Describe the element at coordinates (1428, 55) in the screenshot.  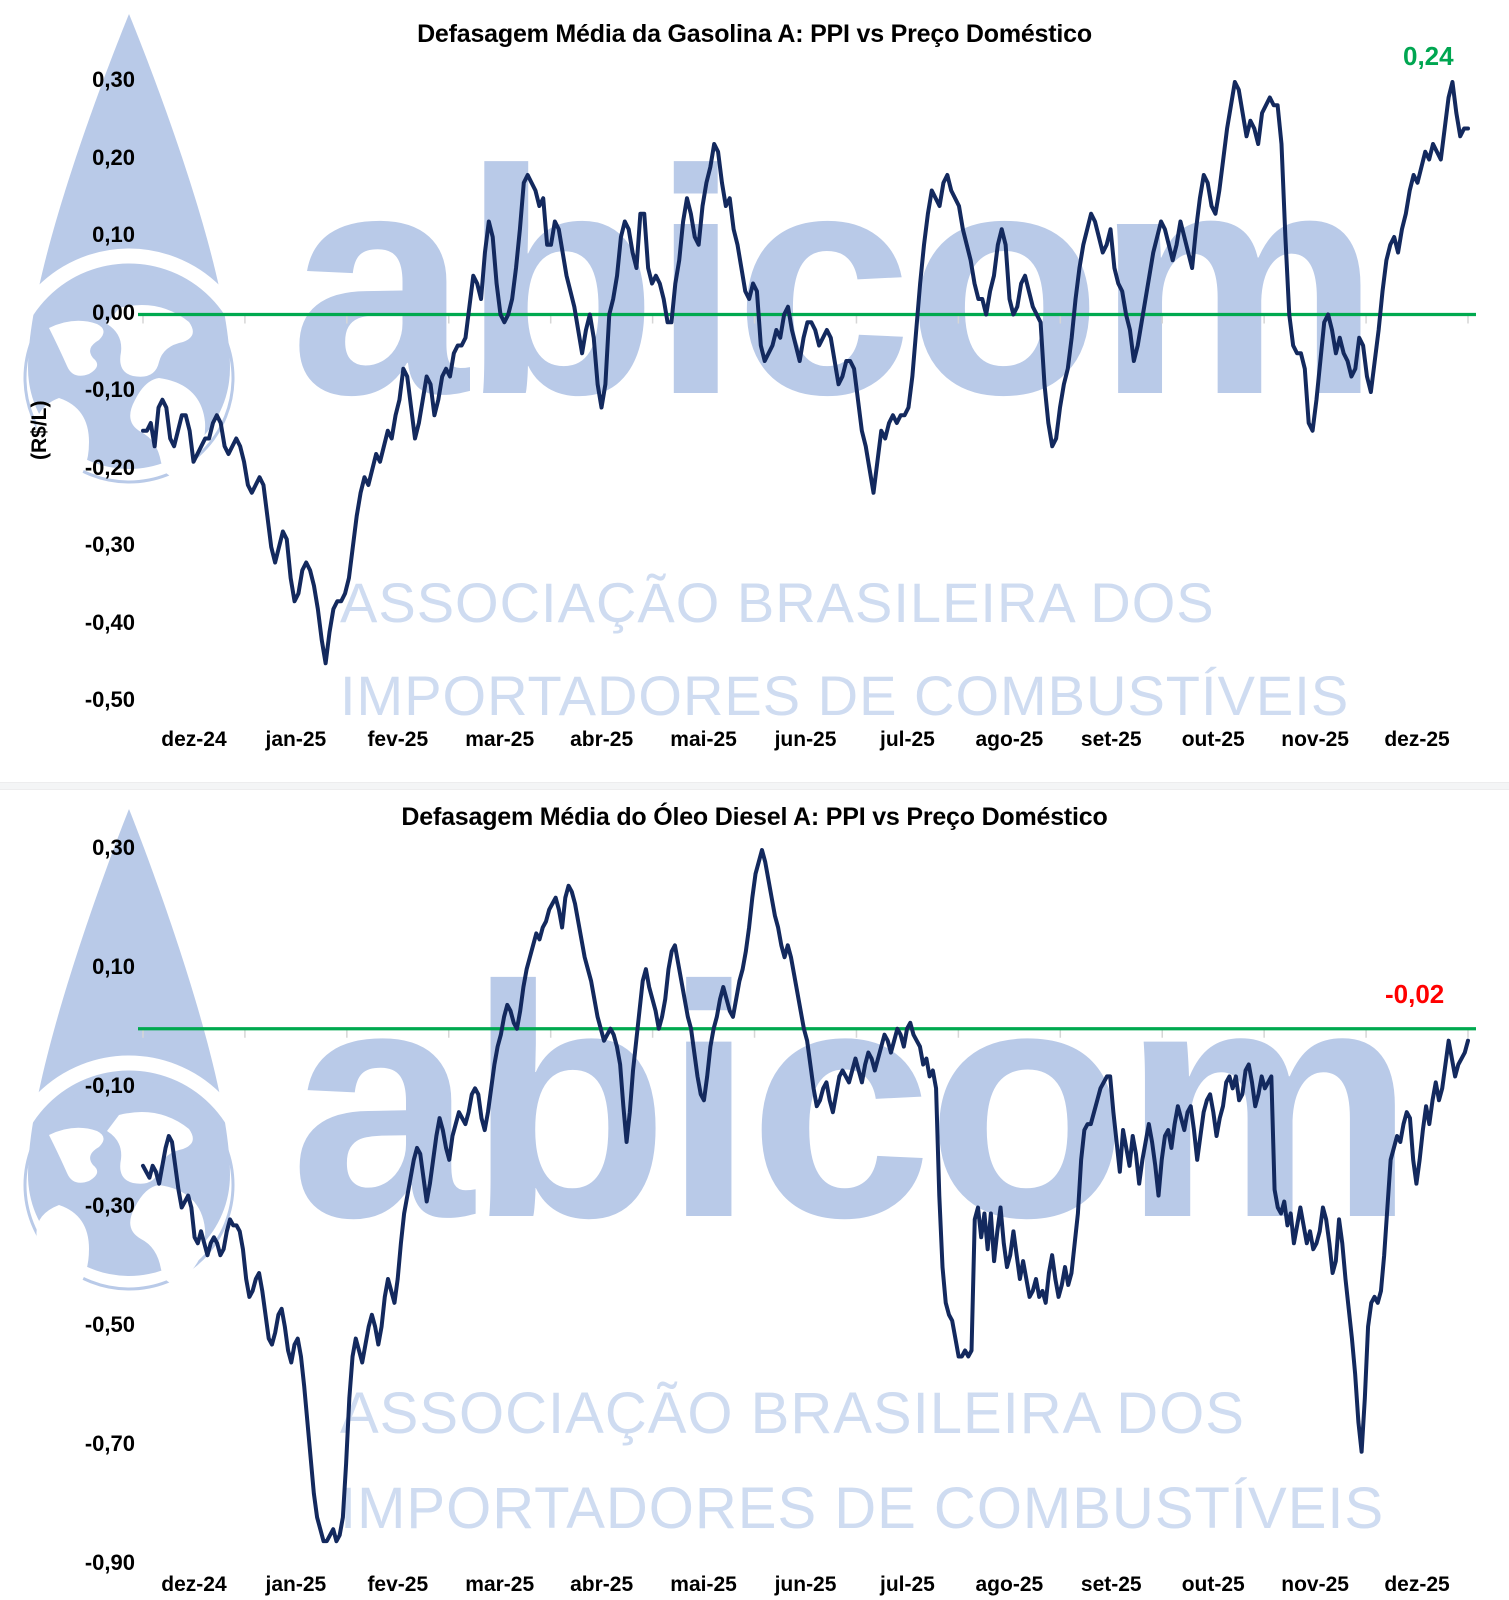
I see `end-value-label-gasolina: 0,24` at that location.